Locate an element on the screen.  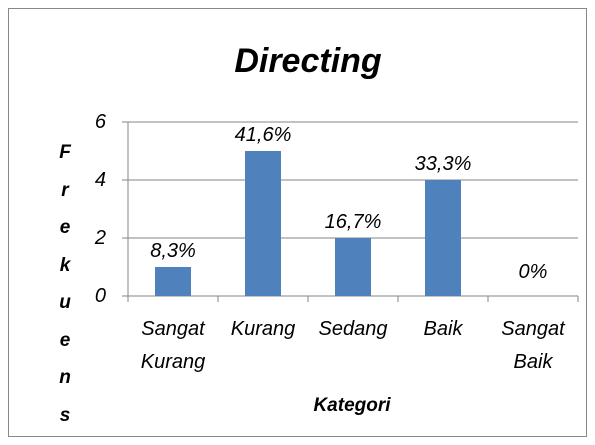
data-label: 8,3% is located at coordinates (173, 251).